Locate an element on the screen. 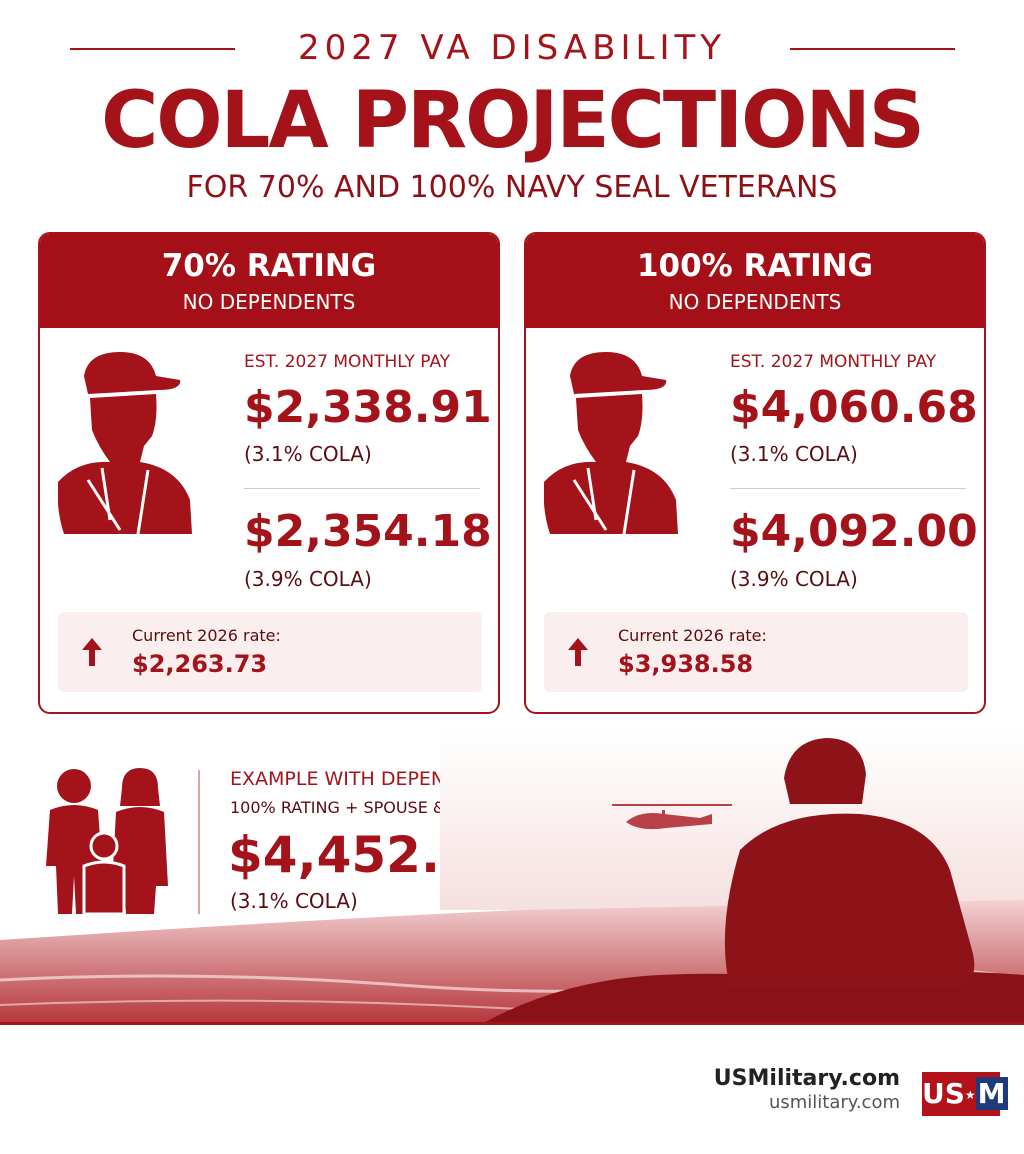  logo-left: US is located at coordinates (943, 1093).